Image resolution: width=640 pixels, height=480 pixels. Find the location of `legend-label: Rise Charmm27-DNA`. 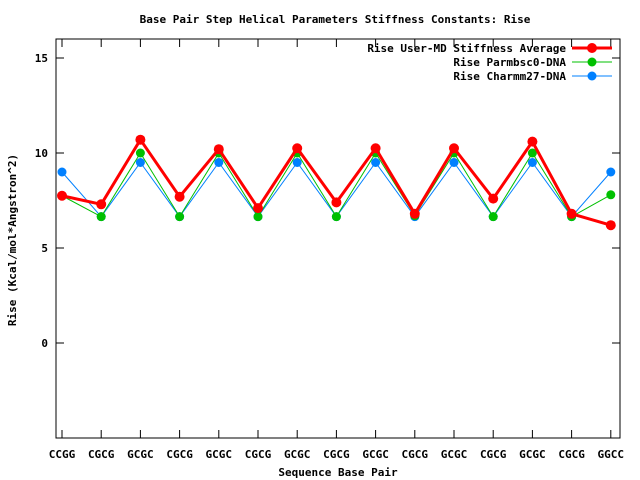

legend-label: Rise Charmm27-DNA is located at coordinates (509, 76).